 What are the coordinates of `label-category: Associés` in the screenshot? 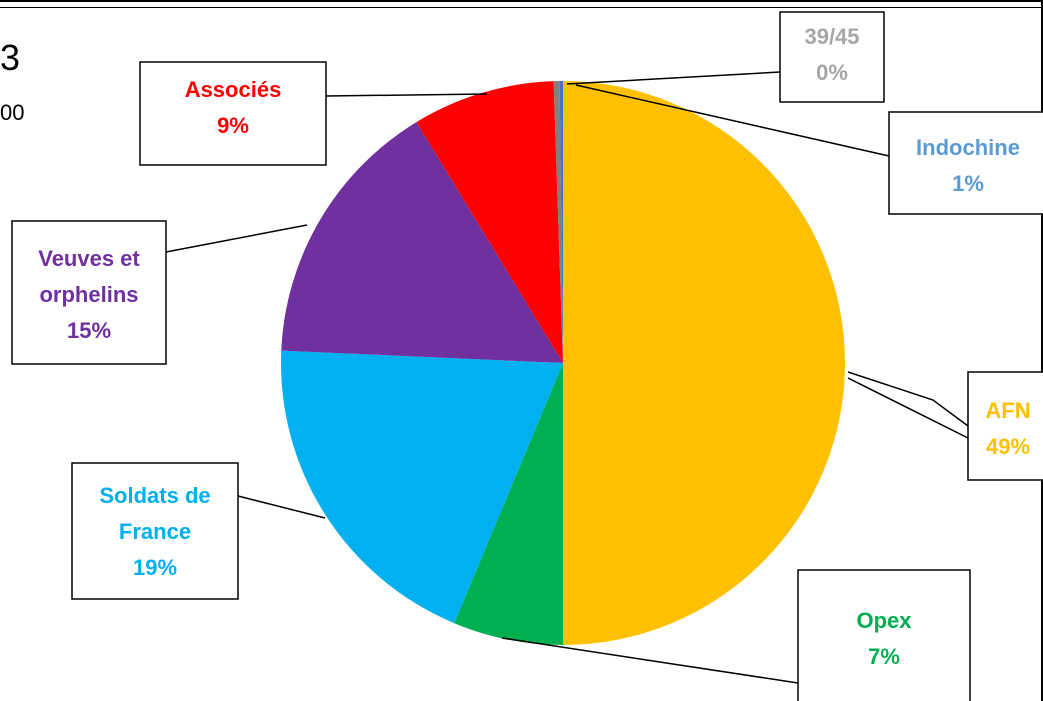 It's located at (233, 89).